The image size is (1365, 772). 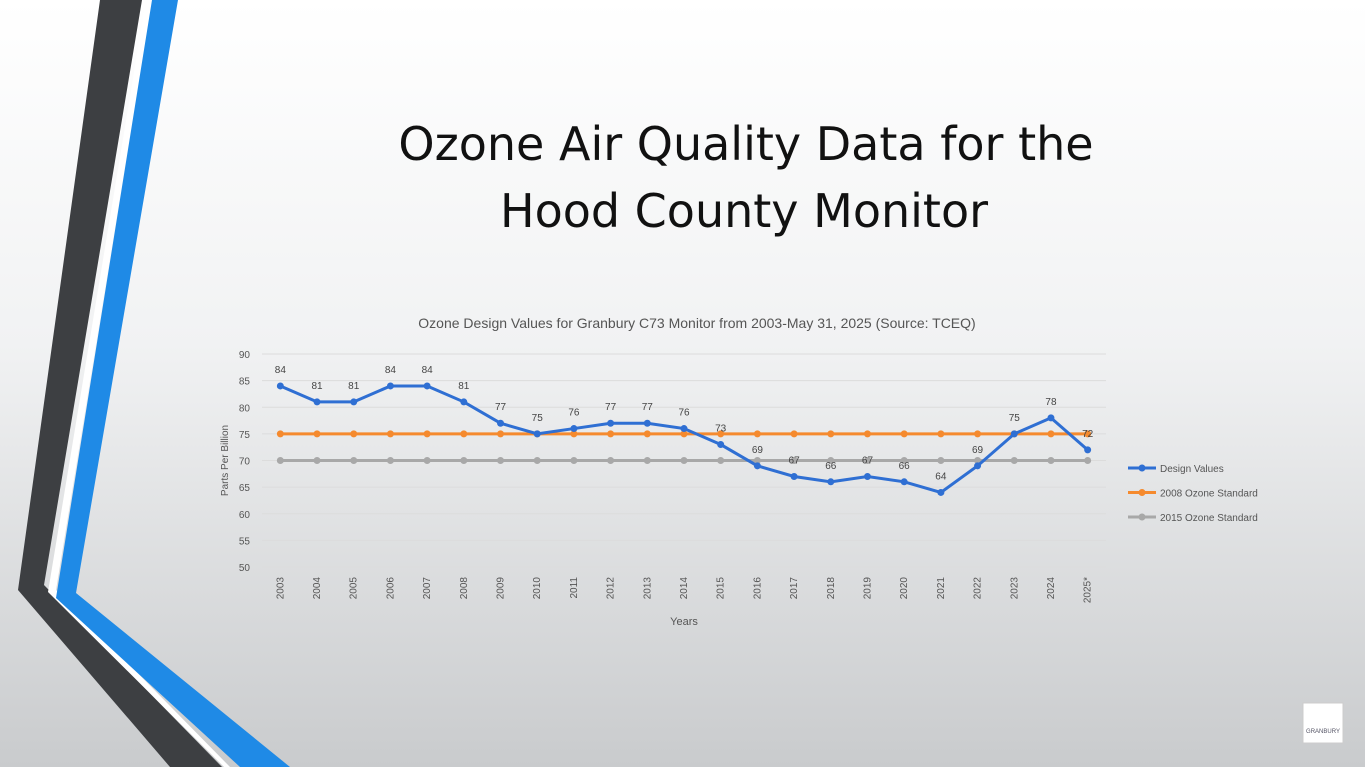 What do you see at coordinates (245, 435) in the screenshot?
I see `y-tick-label: 75` at bounding box center [245, 435].